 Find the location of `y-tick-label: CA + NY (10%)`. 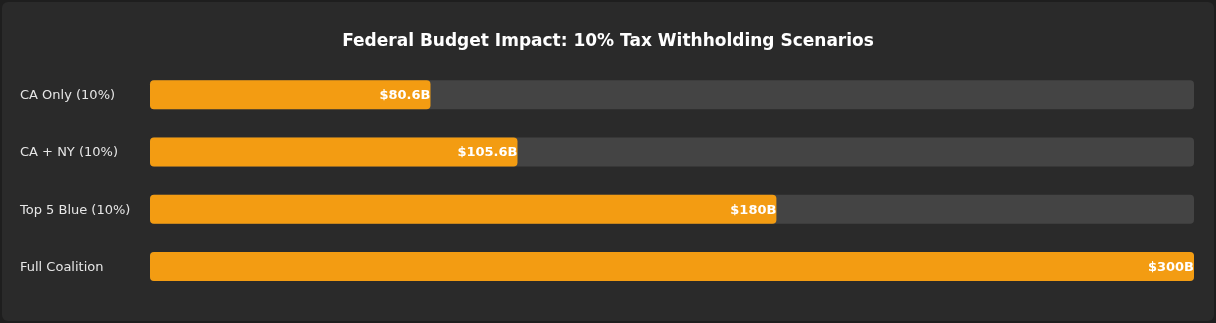

y-tick-label: CA + NY (10%) is located at coordinates (69, 152).